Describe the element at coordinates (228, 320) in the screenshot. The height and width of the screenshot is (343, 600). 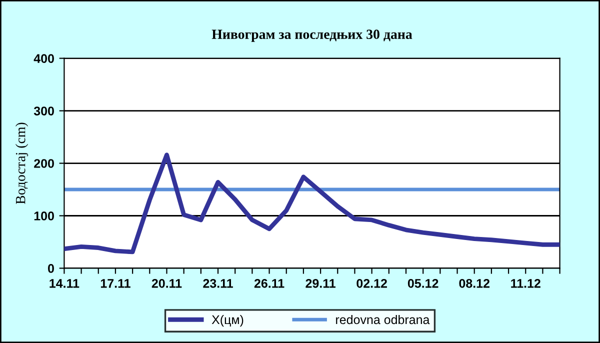
I see `legend-label: X(цм)` at that location.